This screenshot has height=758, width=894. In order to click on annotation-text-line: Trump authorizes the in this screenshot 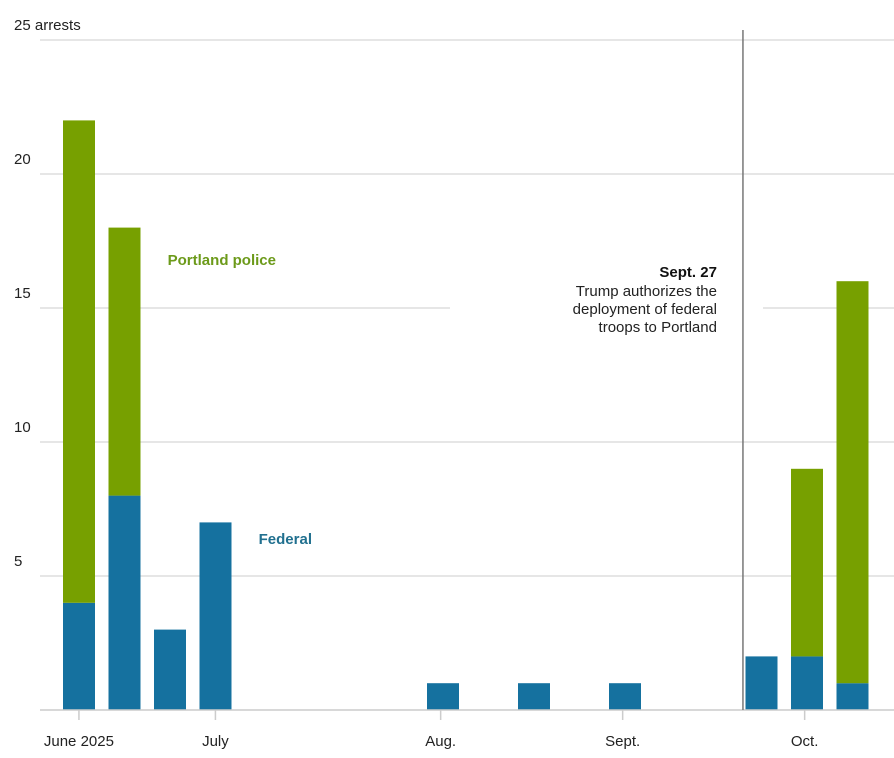, I will do `click(646, 291)`.